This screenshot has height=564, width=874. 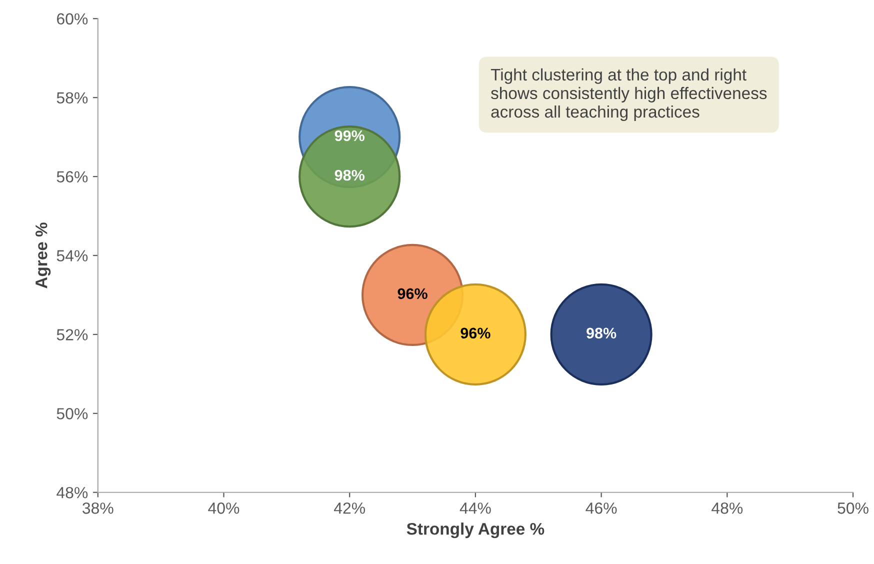 What do you see at coordinates (72, 492) in the screenshot?
I see `y-tick-label: 48%` at bounding box center [72, 492].